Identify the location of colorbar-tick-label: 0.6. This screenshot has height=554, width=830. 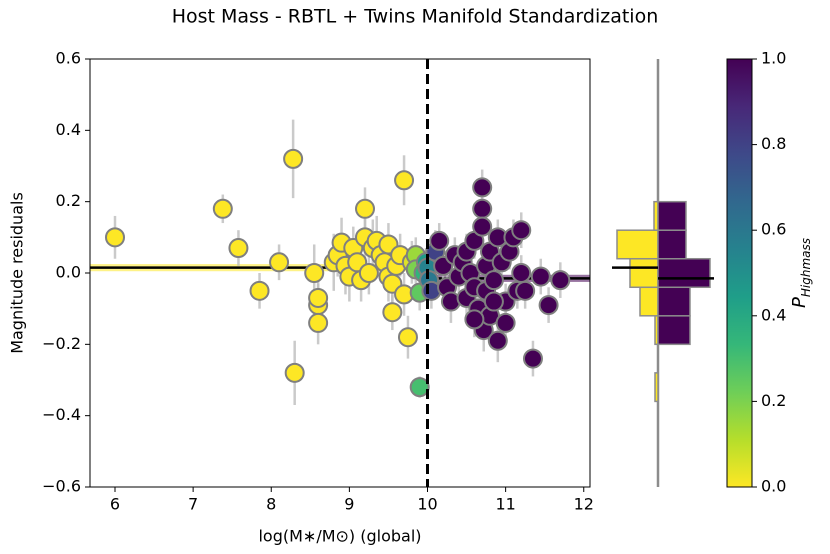
(773, 229).